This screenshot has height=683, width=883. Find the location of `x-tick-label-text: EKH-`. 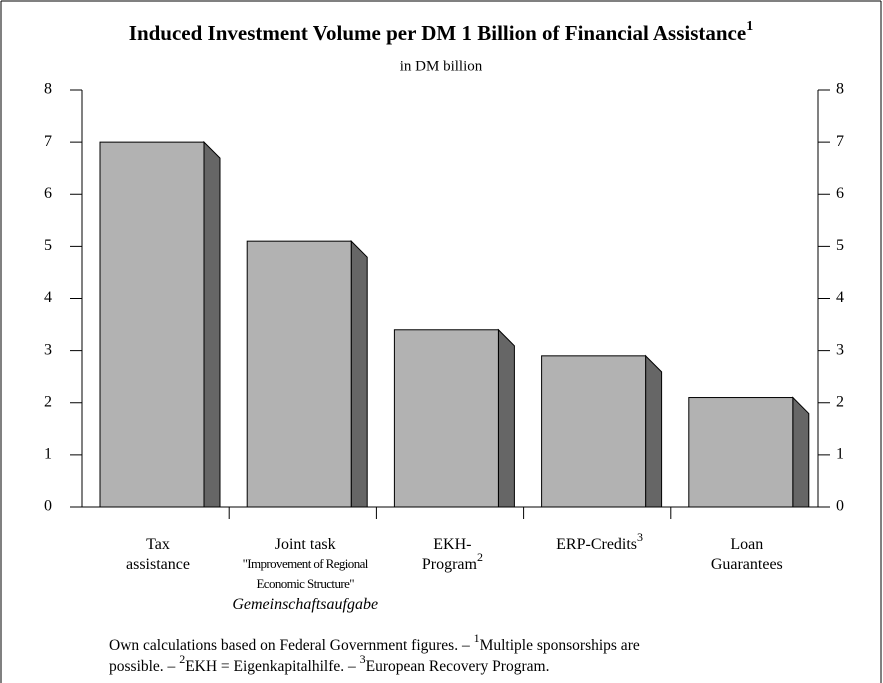

x-tick-label-text: EKH- is located at coordinates (452, 544).